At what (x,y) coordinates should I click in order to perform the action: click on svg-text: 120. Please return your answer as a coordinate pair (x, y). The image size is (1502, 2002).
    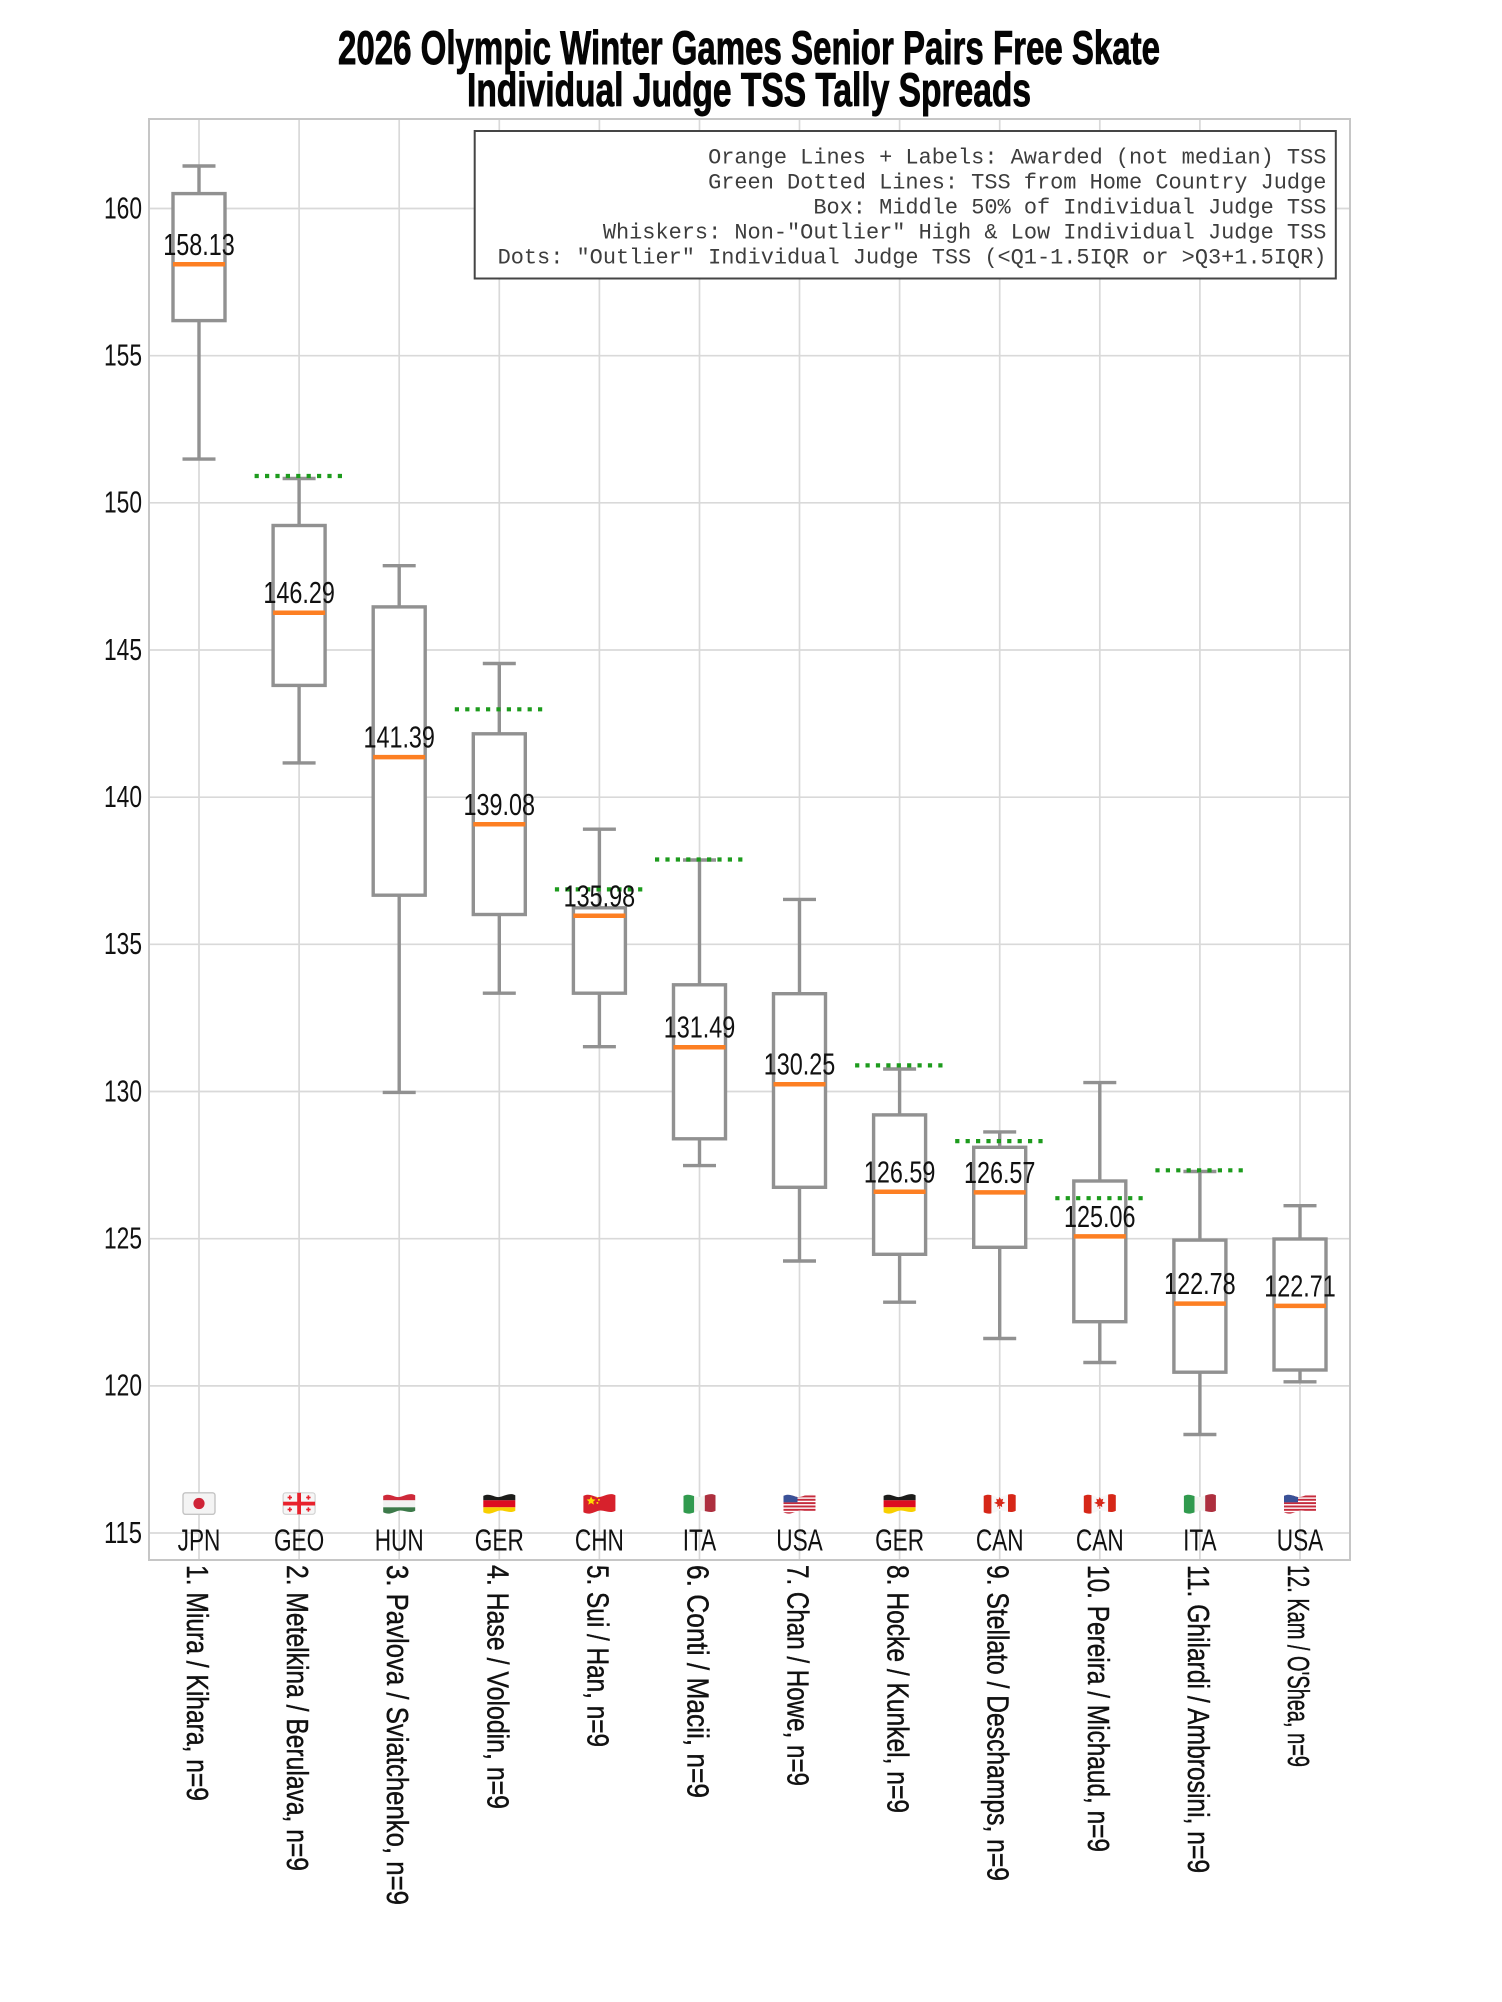
    Looking at the image, I should click on (123, 1385).